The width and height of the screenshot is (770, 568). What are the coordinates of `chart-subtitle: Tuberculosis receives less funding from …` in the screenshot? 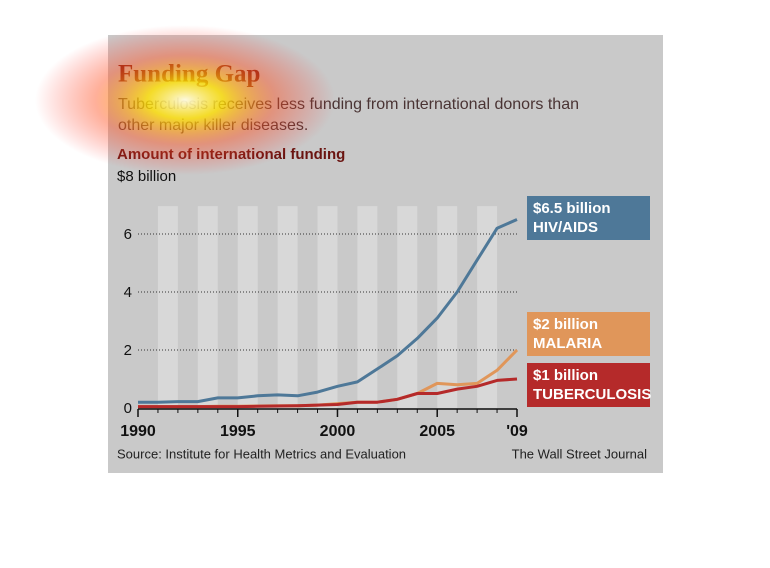 It's located at (348, 115).